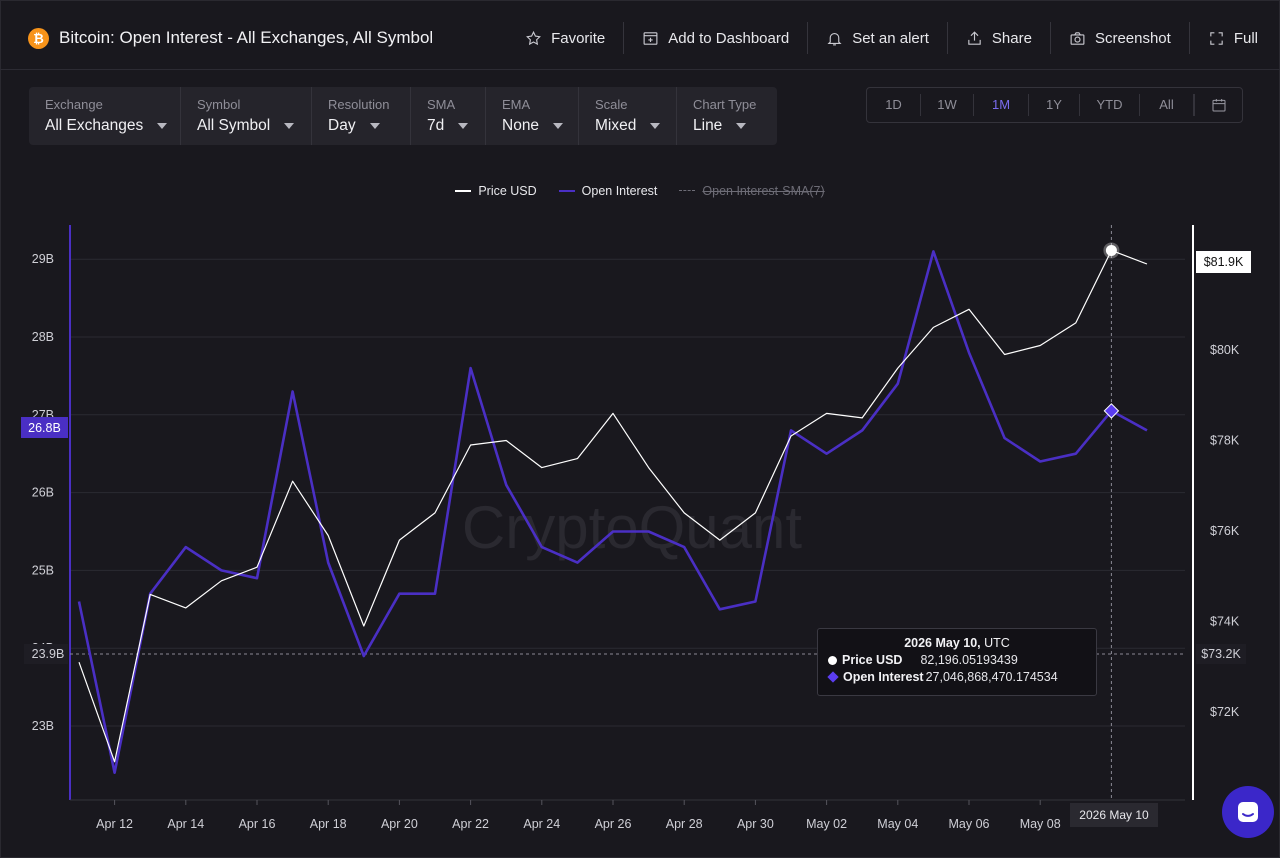 This screenshot has width=1280, height=858. Describe the element at coordinates (1218, 105) in the screenshot. I see `calendar-icon` at that location.